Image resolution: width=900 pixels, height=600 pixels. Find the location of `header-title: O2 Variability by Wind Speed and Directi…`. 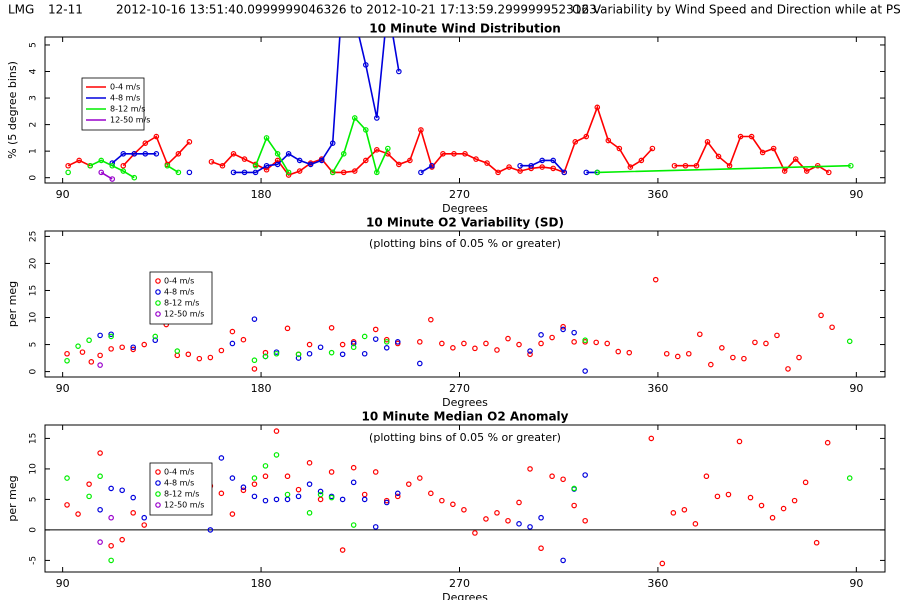

header-title: O2 Variability by Wind Speed and Directi… is located at coordinates (736, 10).